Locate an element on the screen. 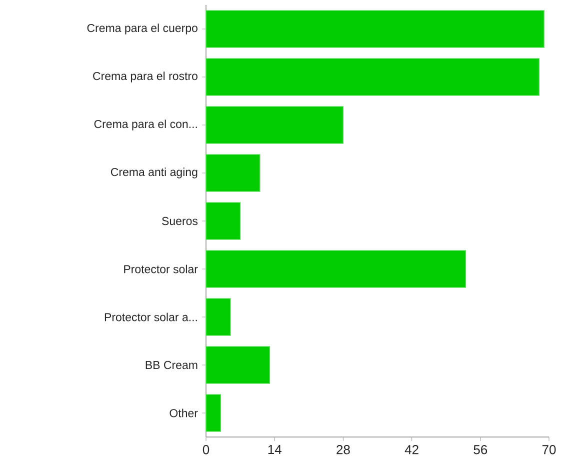  x-tick-label: 42 is located at coordinates (411, 449).